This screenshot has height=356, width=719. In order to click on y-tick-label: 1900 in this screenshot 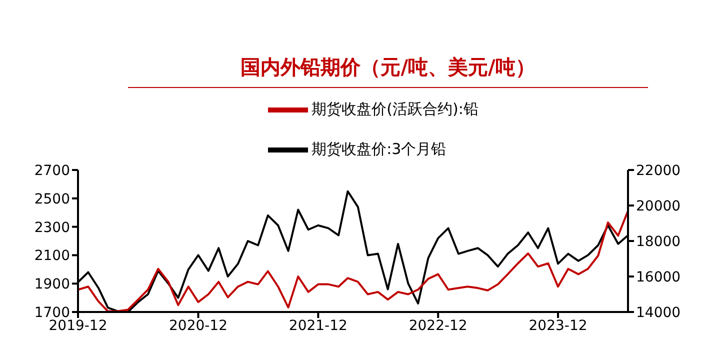, I will do `click(52, 284)`.